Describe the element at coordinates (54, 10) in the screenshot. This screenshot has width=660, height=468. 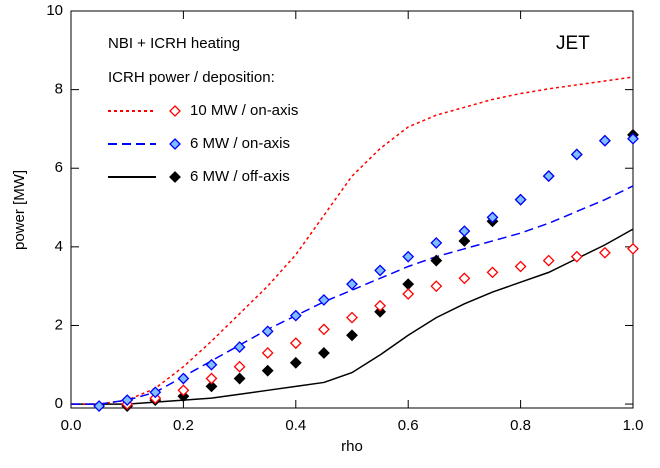
I see `y-tick-label: 10` at that location.